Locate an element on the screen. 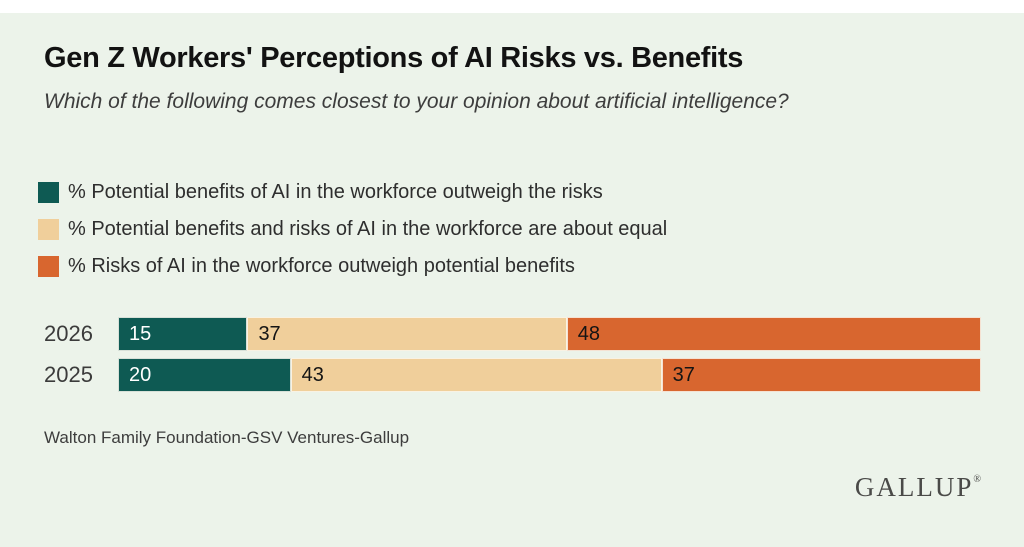  registered-trademark-symbol: ® is located at coordinates (977, 479).